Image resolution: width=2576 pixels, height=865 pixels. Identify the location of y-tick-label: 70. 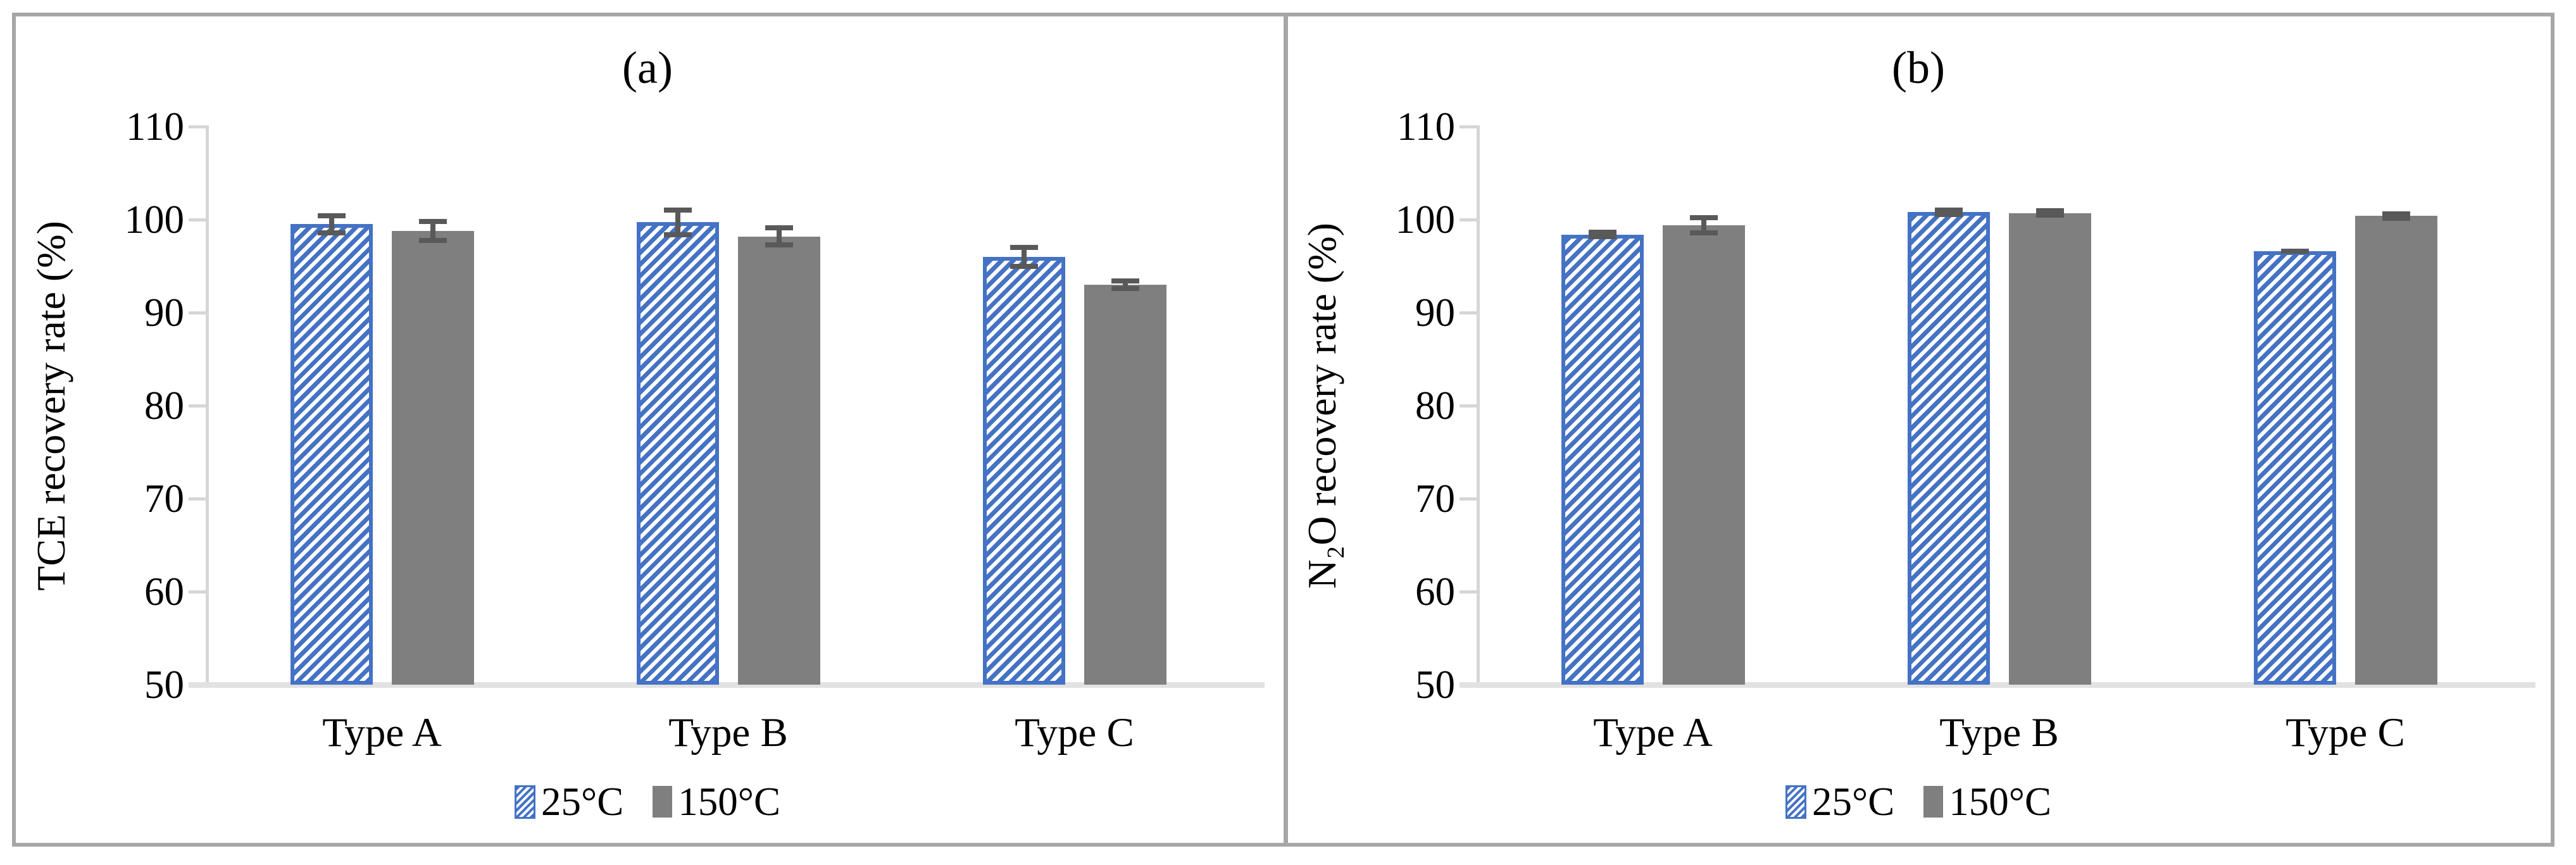
(1435, 498).